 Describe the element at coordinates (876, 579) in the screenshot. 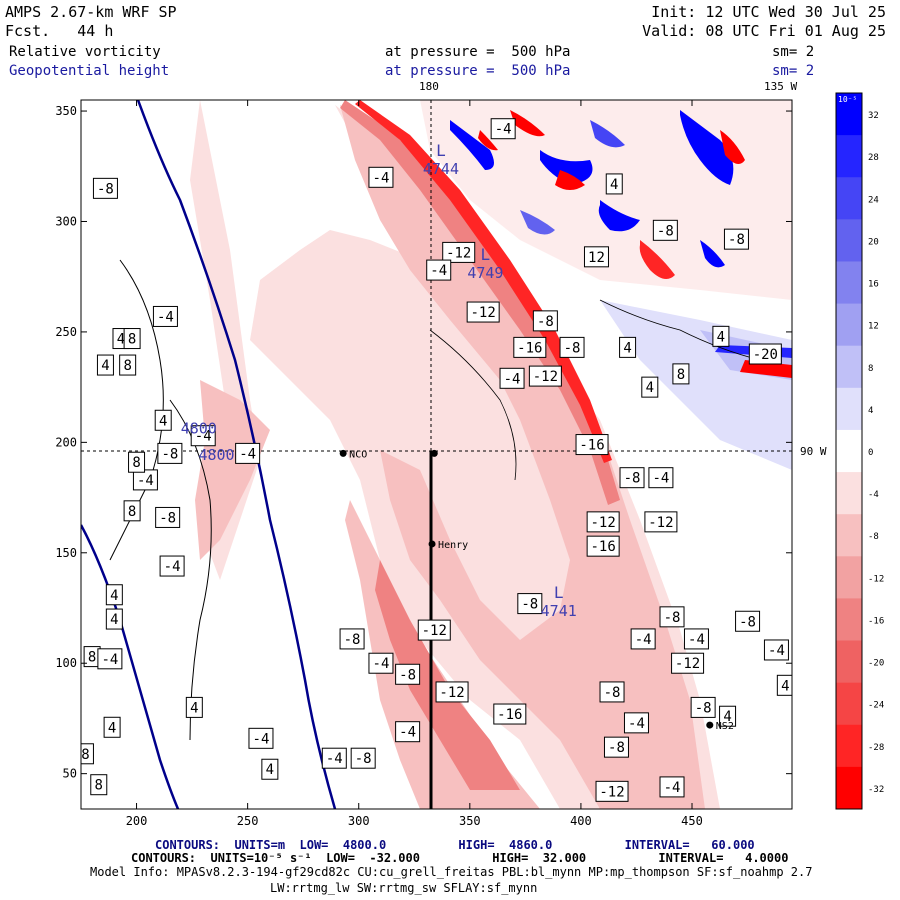

I see `colorbar-label: -12` at that location.